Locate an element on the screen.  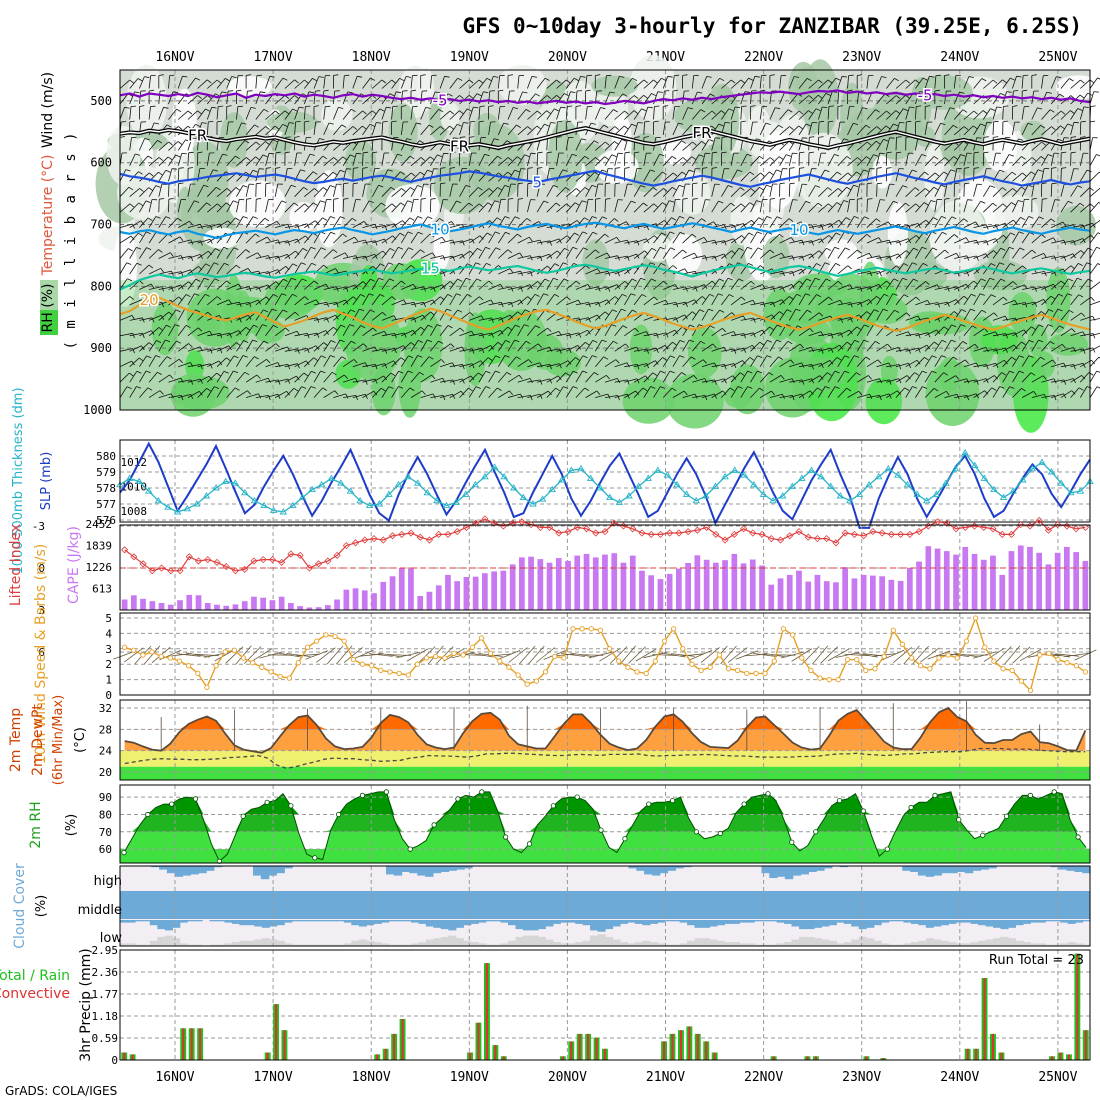
contour-label: -5 is located at coordinates (440, 100).